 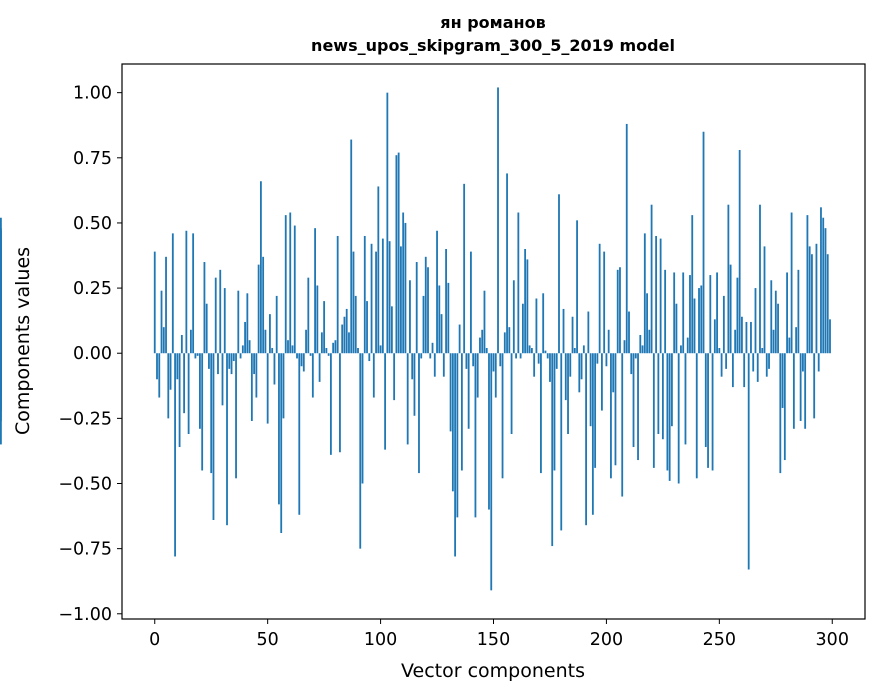 What do you see at coordinates (92, 94) in the screenshot?
I see `y-tick-label: 1.00` at bounding box center [92, 94].